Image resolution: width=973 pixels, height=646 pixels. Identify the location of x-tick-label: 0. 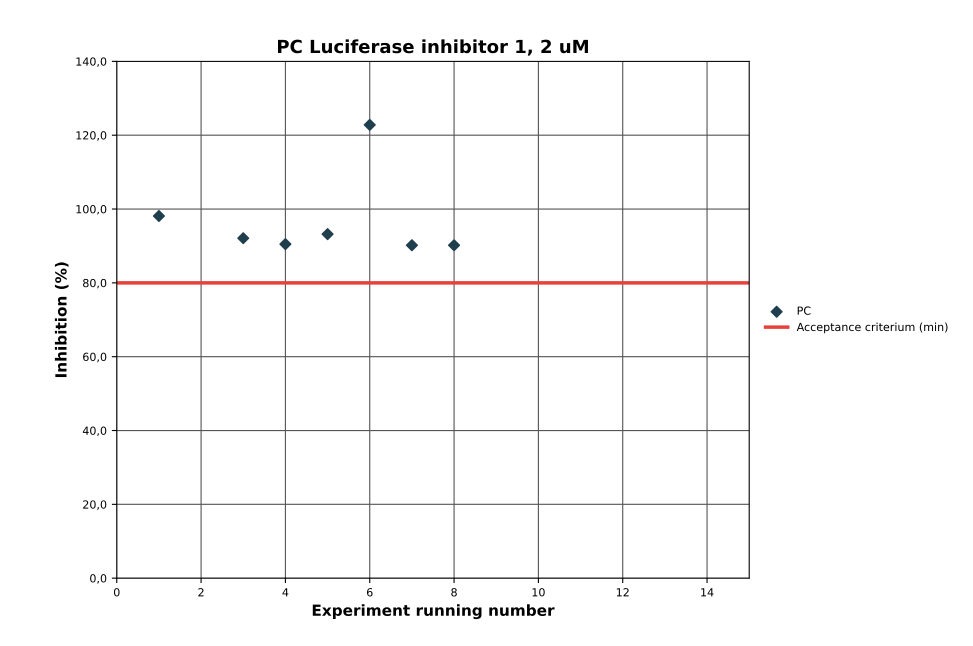
(117, 592).